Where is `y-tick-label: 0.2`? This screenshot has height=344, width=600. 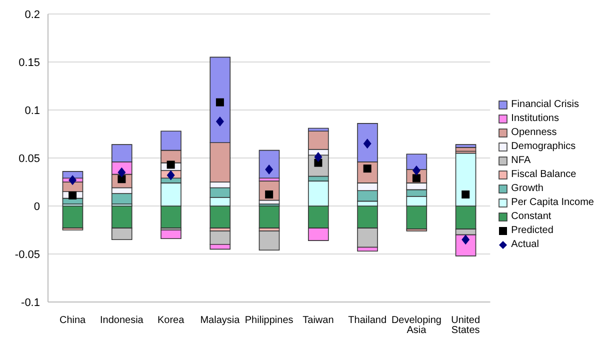
y-tick-label: 0.2 is located at coordinates (32, 14).